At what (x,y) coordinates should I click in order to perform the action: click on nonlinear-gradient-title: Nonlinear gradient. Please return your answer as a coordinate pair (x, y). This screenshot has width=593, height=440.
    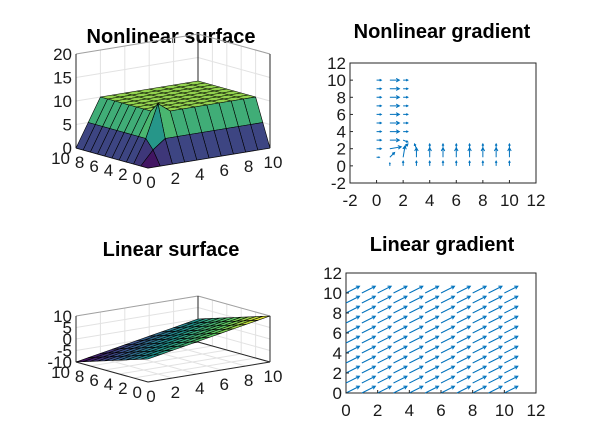
    Looking at the image, I should click on (442, 32).